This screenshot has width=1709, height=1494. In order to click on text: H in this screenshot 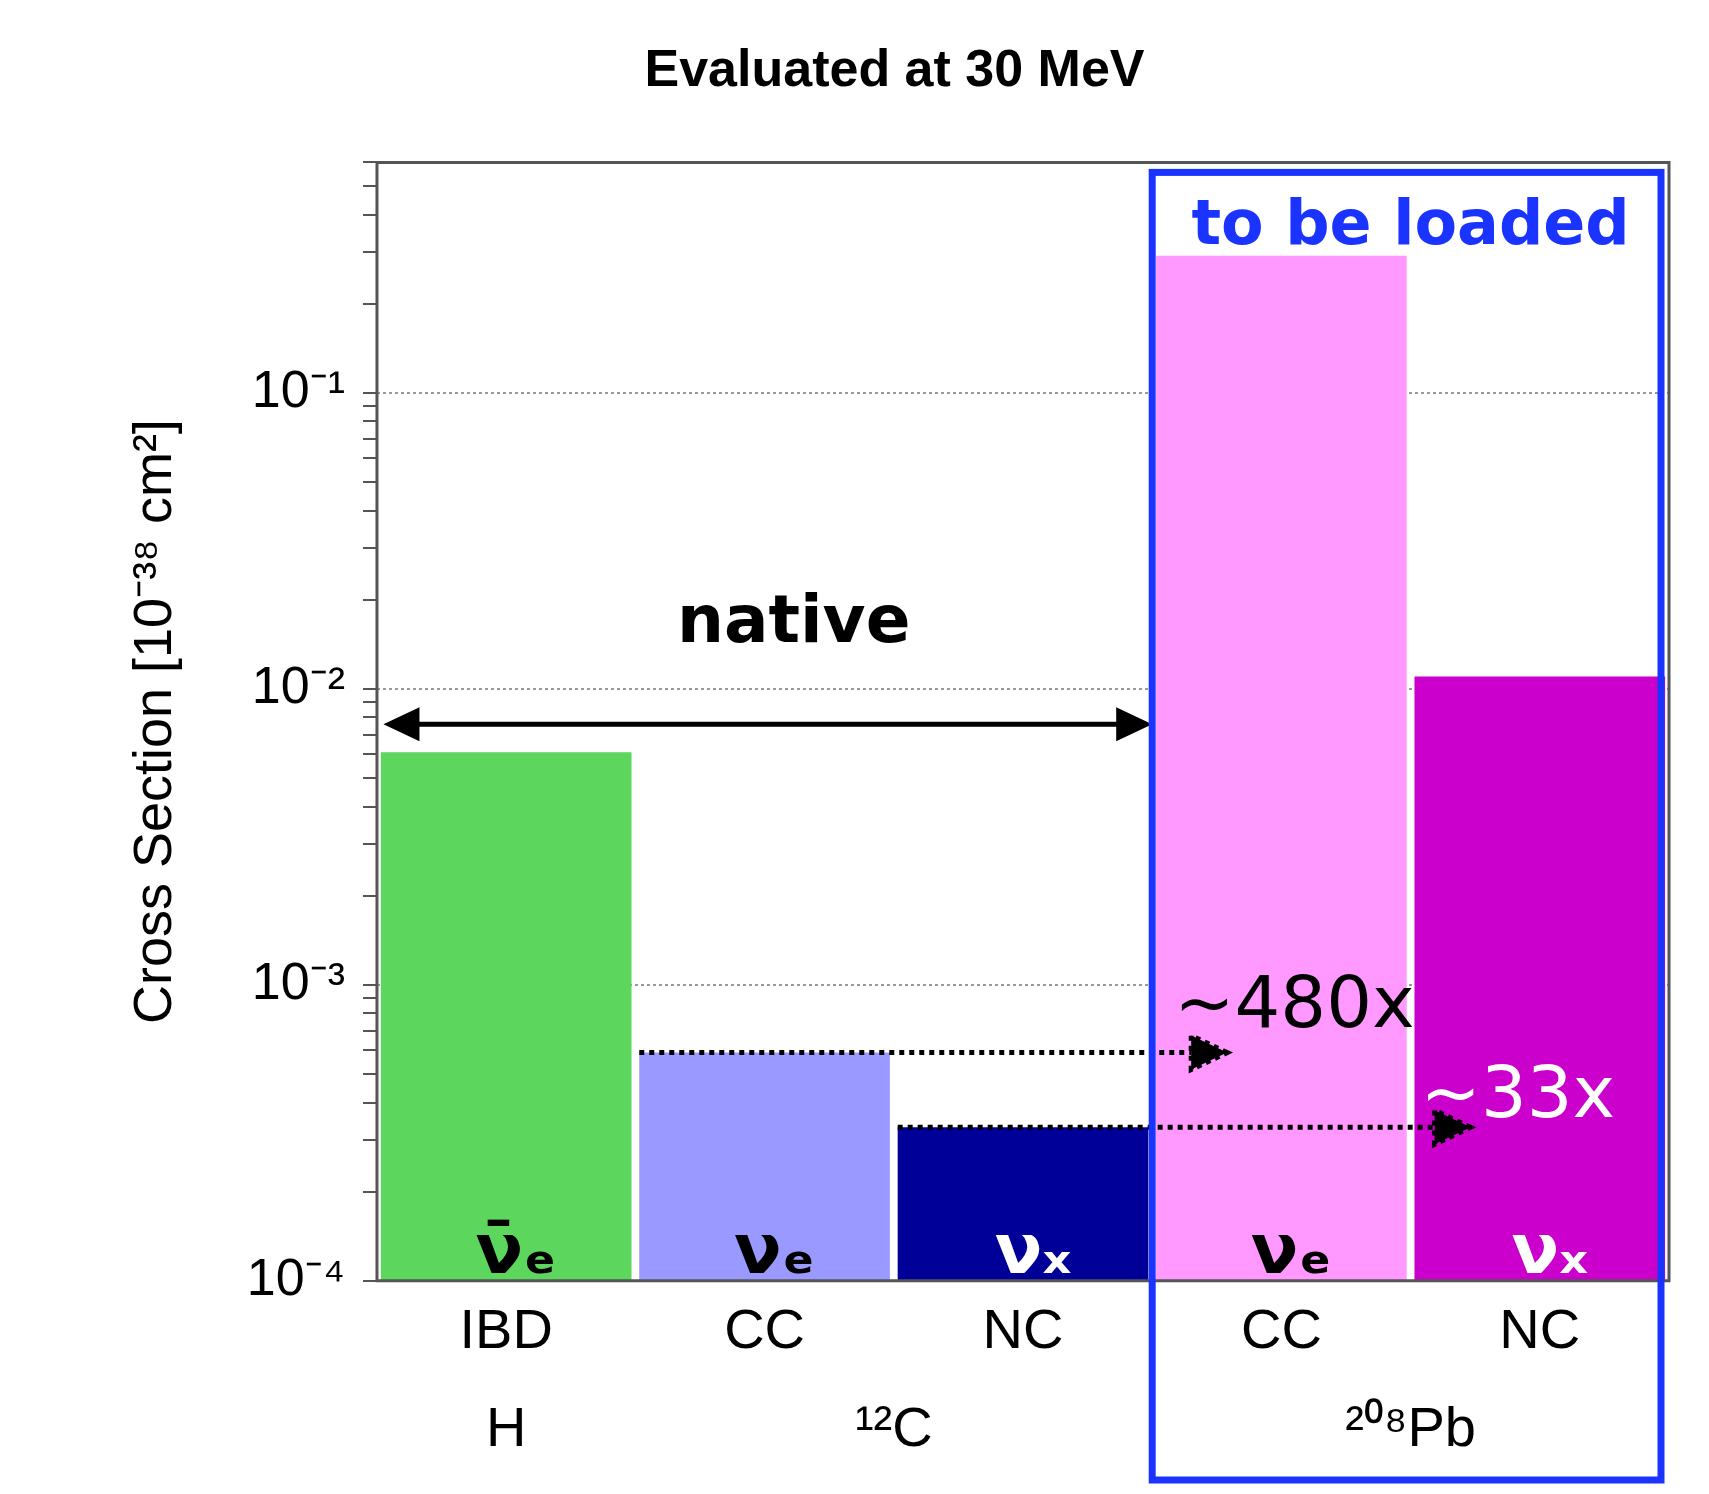, I will do `click(506, 1426)`.